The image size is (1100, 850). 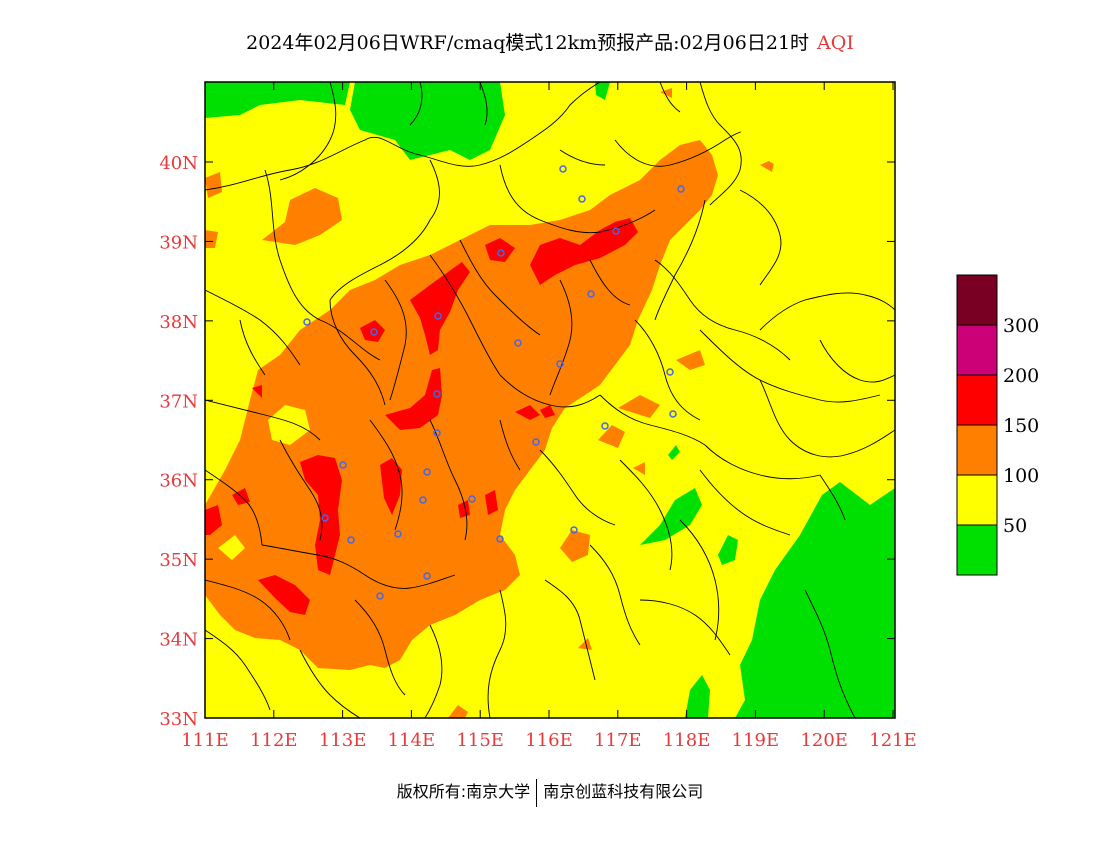 What do you see at coordinates (343, 740) in the screenshot?
I see `lon-tick-label: 113E` at bounding box center [343, 740].